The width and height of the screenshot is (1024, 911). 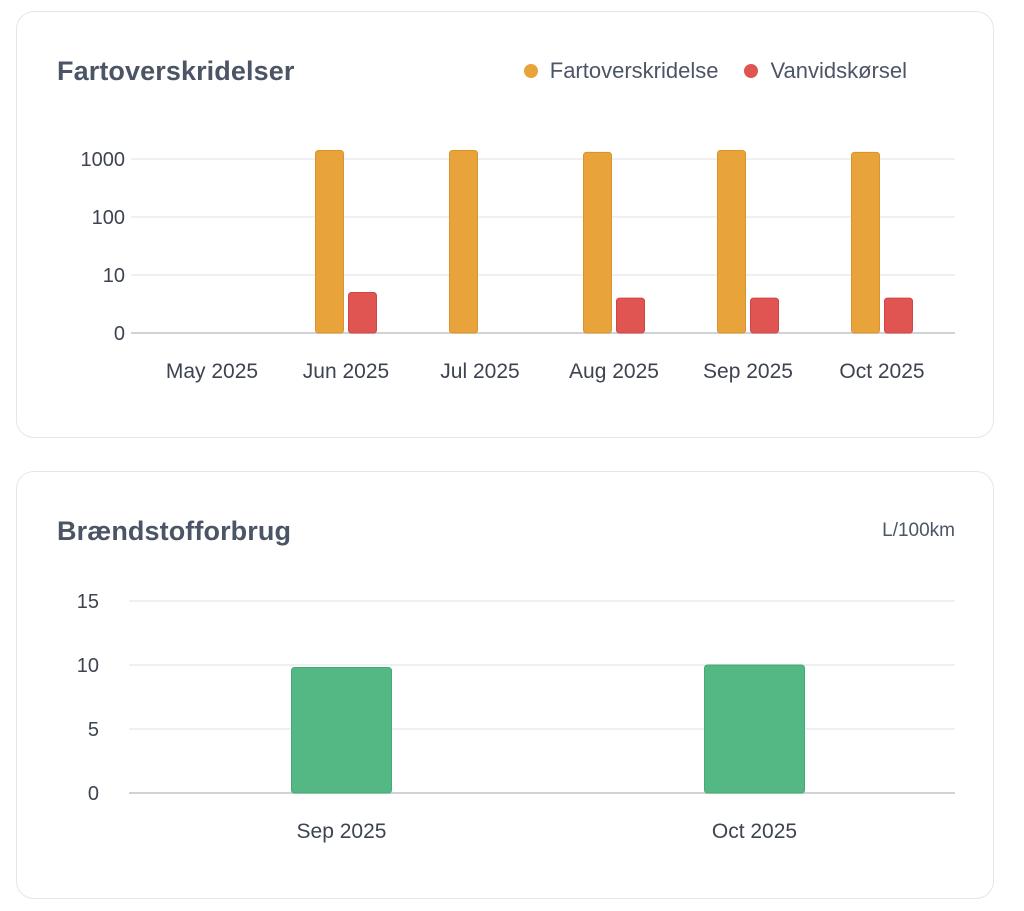 I want to click on bar-fartoverskridelse-jul-2025, so click(x=463, y=242).